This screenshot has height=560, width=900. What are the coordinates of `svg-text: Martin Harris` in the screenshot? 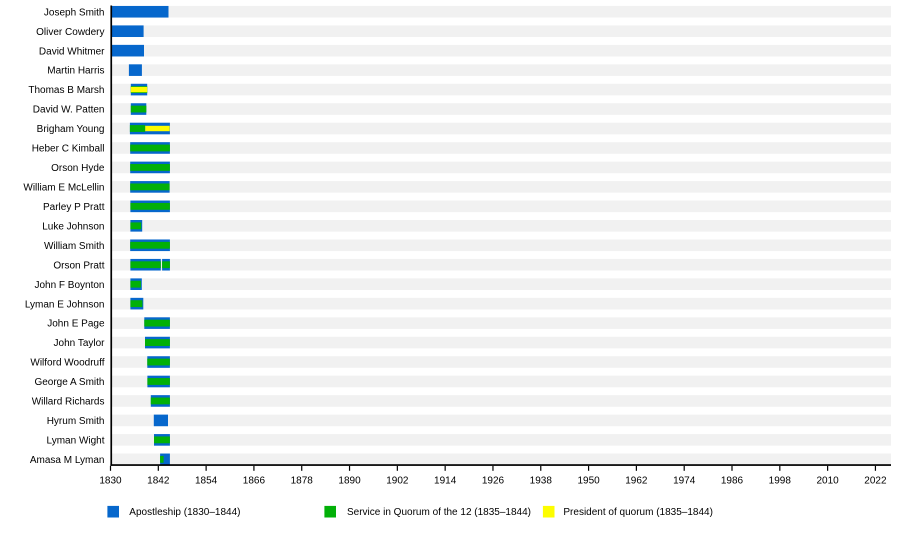 It's located at (75, 71).